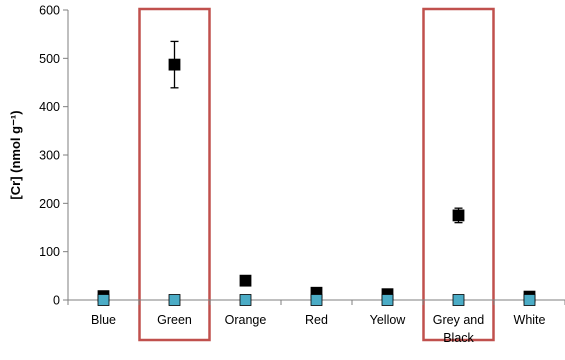 This screenshot has height=360, width=565. I want to click on y-tick-label: 400, so click(49, 107).